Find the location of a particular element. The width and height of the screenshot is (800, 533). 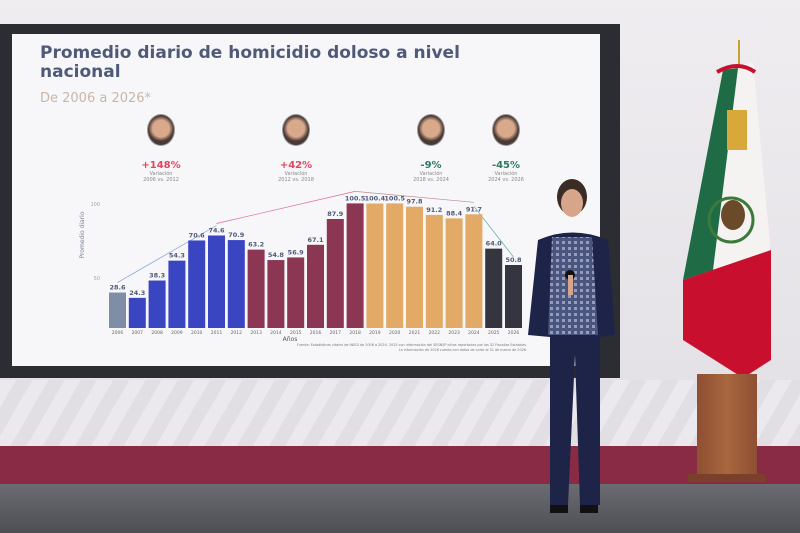

x-tick-label: 2018 is located at coordinates (355, 333).